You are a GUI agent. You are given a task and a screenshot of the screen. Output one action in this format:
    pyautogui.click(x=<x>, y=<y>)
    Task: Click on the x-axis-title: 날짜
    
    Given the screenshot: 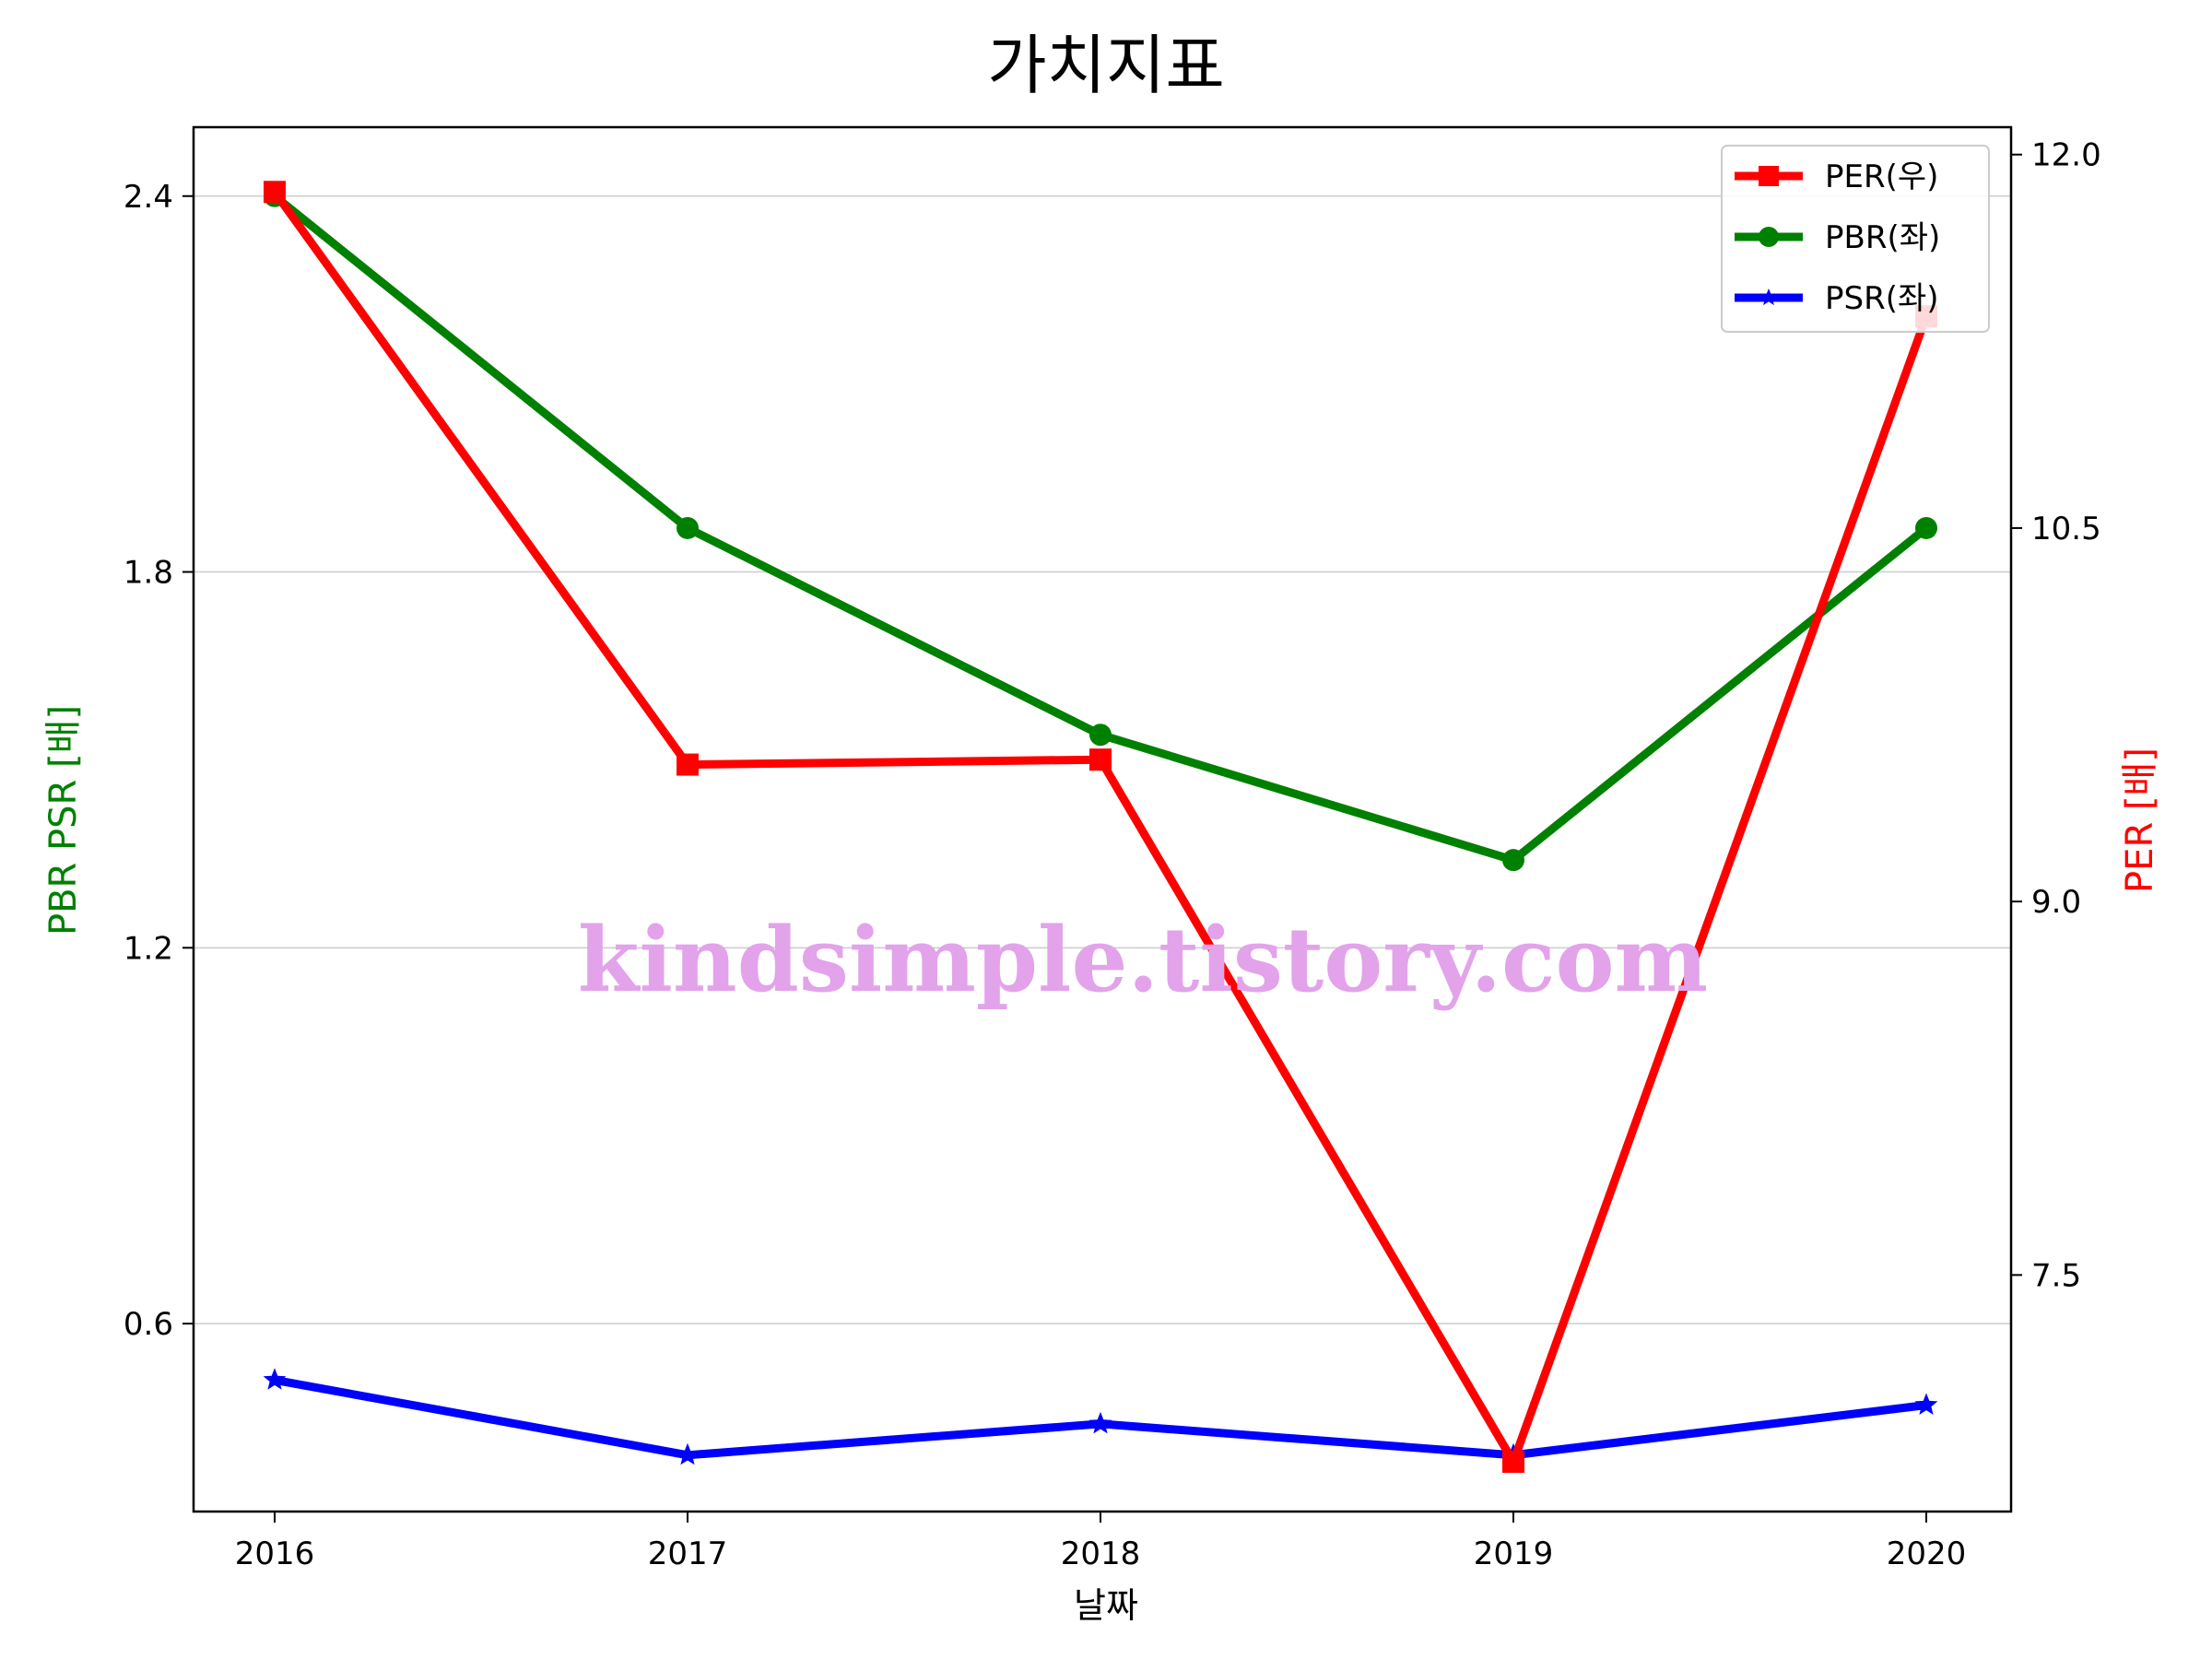 What is the action you would take?
    pyautogui.click(x=1106, y=1605)
    